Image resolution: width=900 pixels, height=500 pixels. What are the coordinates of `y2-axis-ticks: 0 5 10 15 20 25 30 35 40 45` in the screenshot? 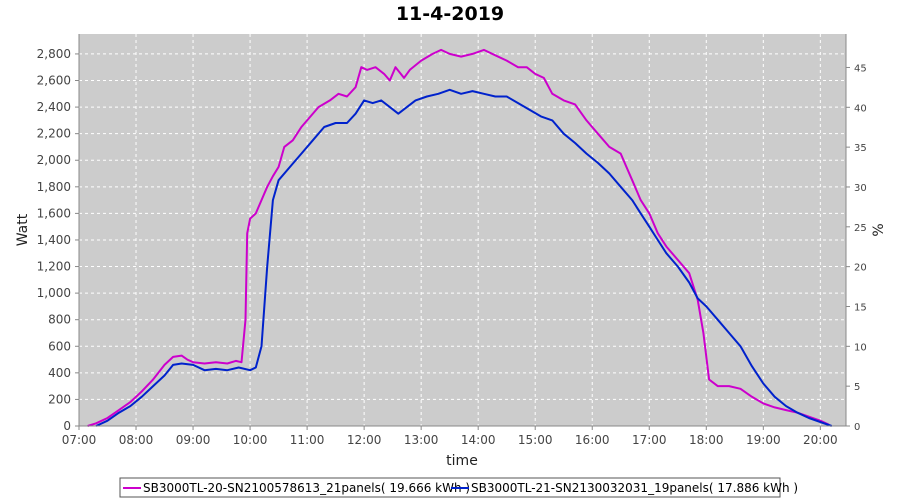 It's located at (856, 248).